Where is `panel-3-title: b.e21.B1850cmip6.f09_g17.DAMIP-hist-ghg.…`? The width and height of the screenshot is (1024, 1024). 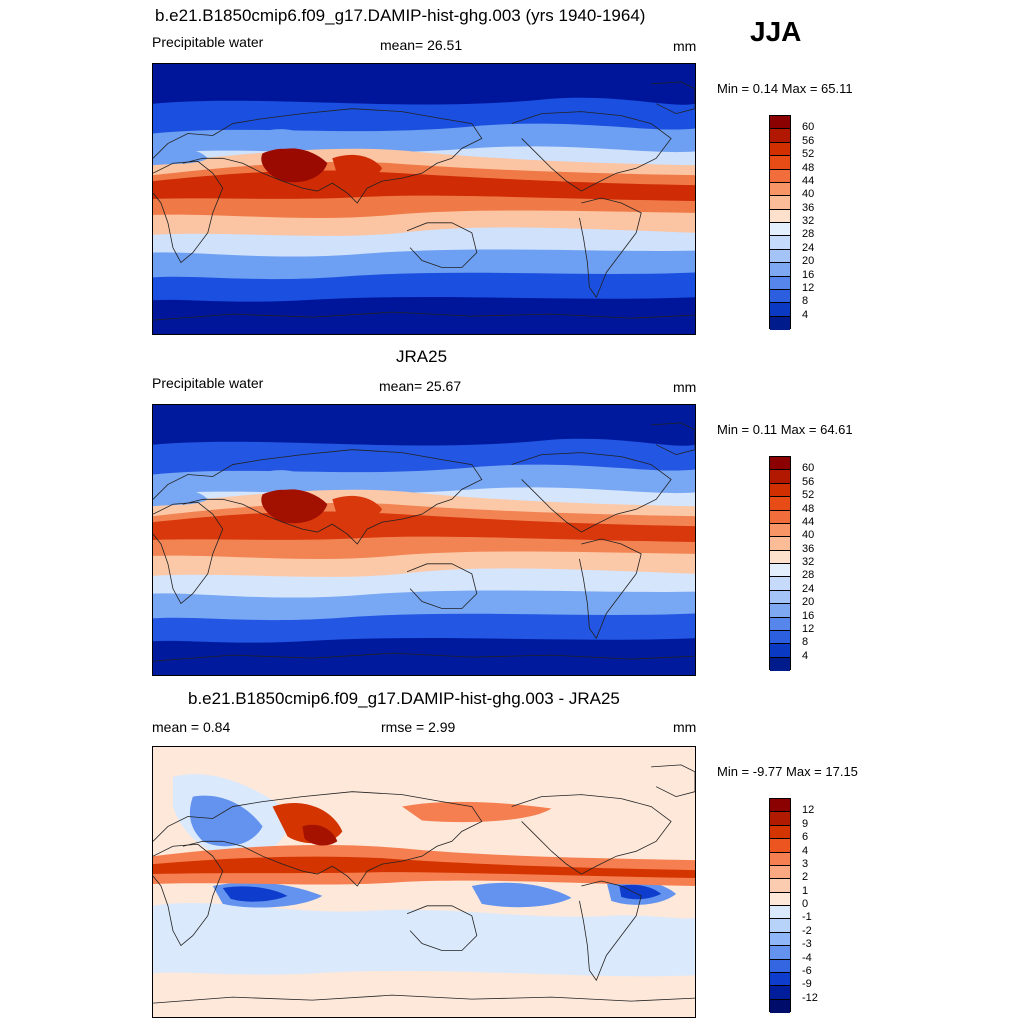 panel-3-title: b.e21.B1850cmip6.f09_g17.DAMIP-hist-ghg.… is located at coordinates (404, 698).